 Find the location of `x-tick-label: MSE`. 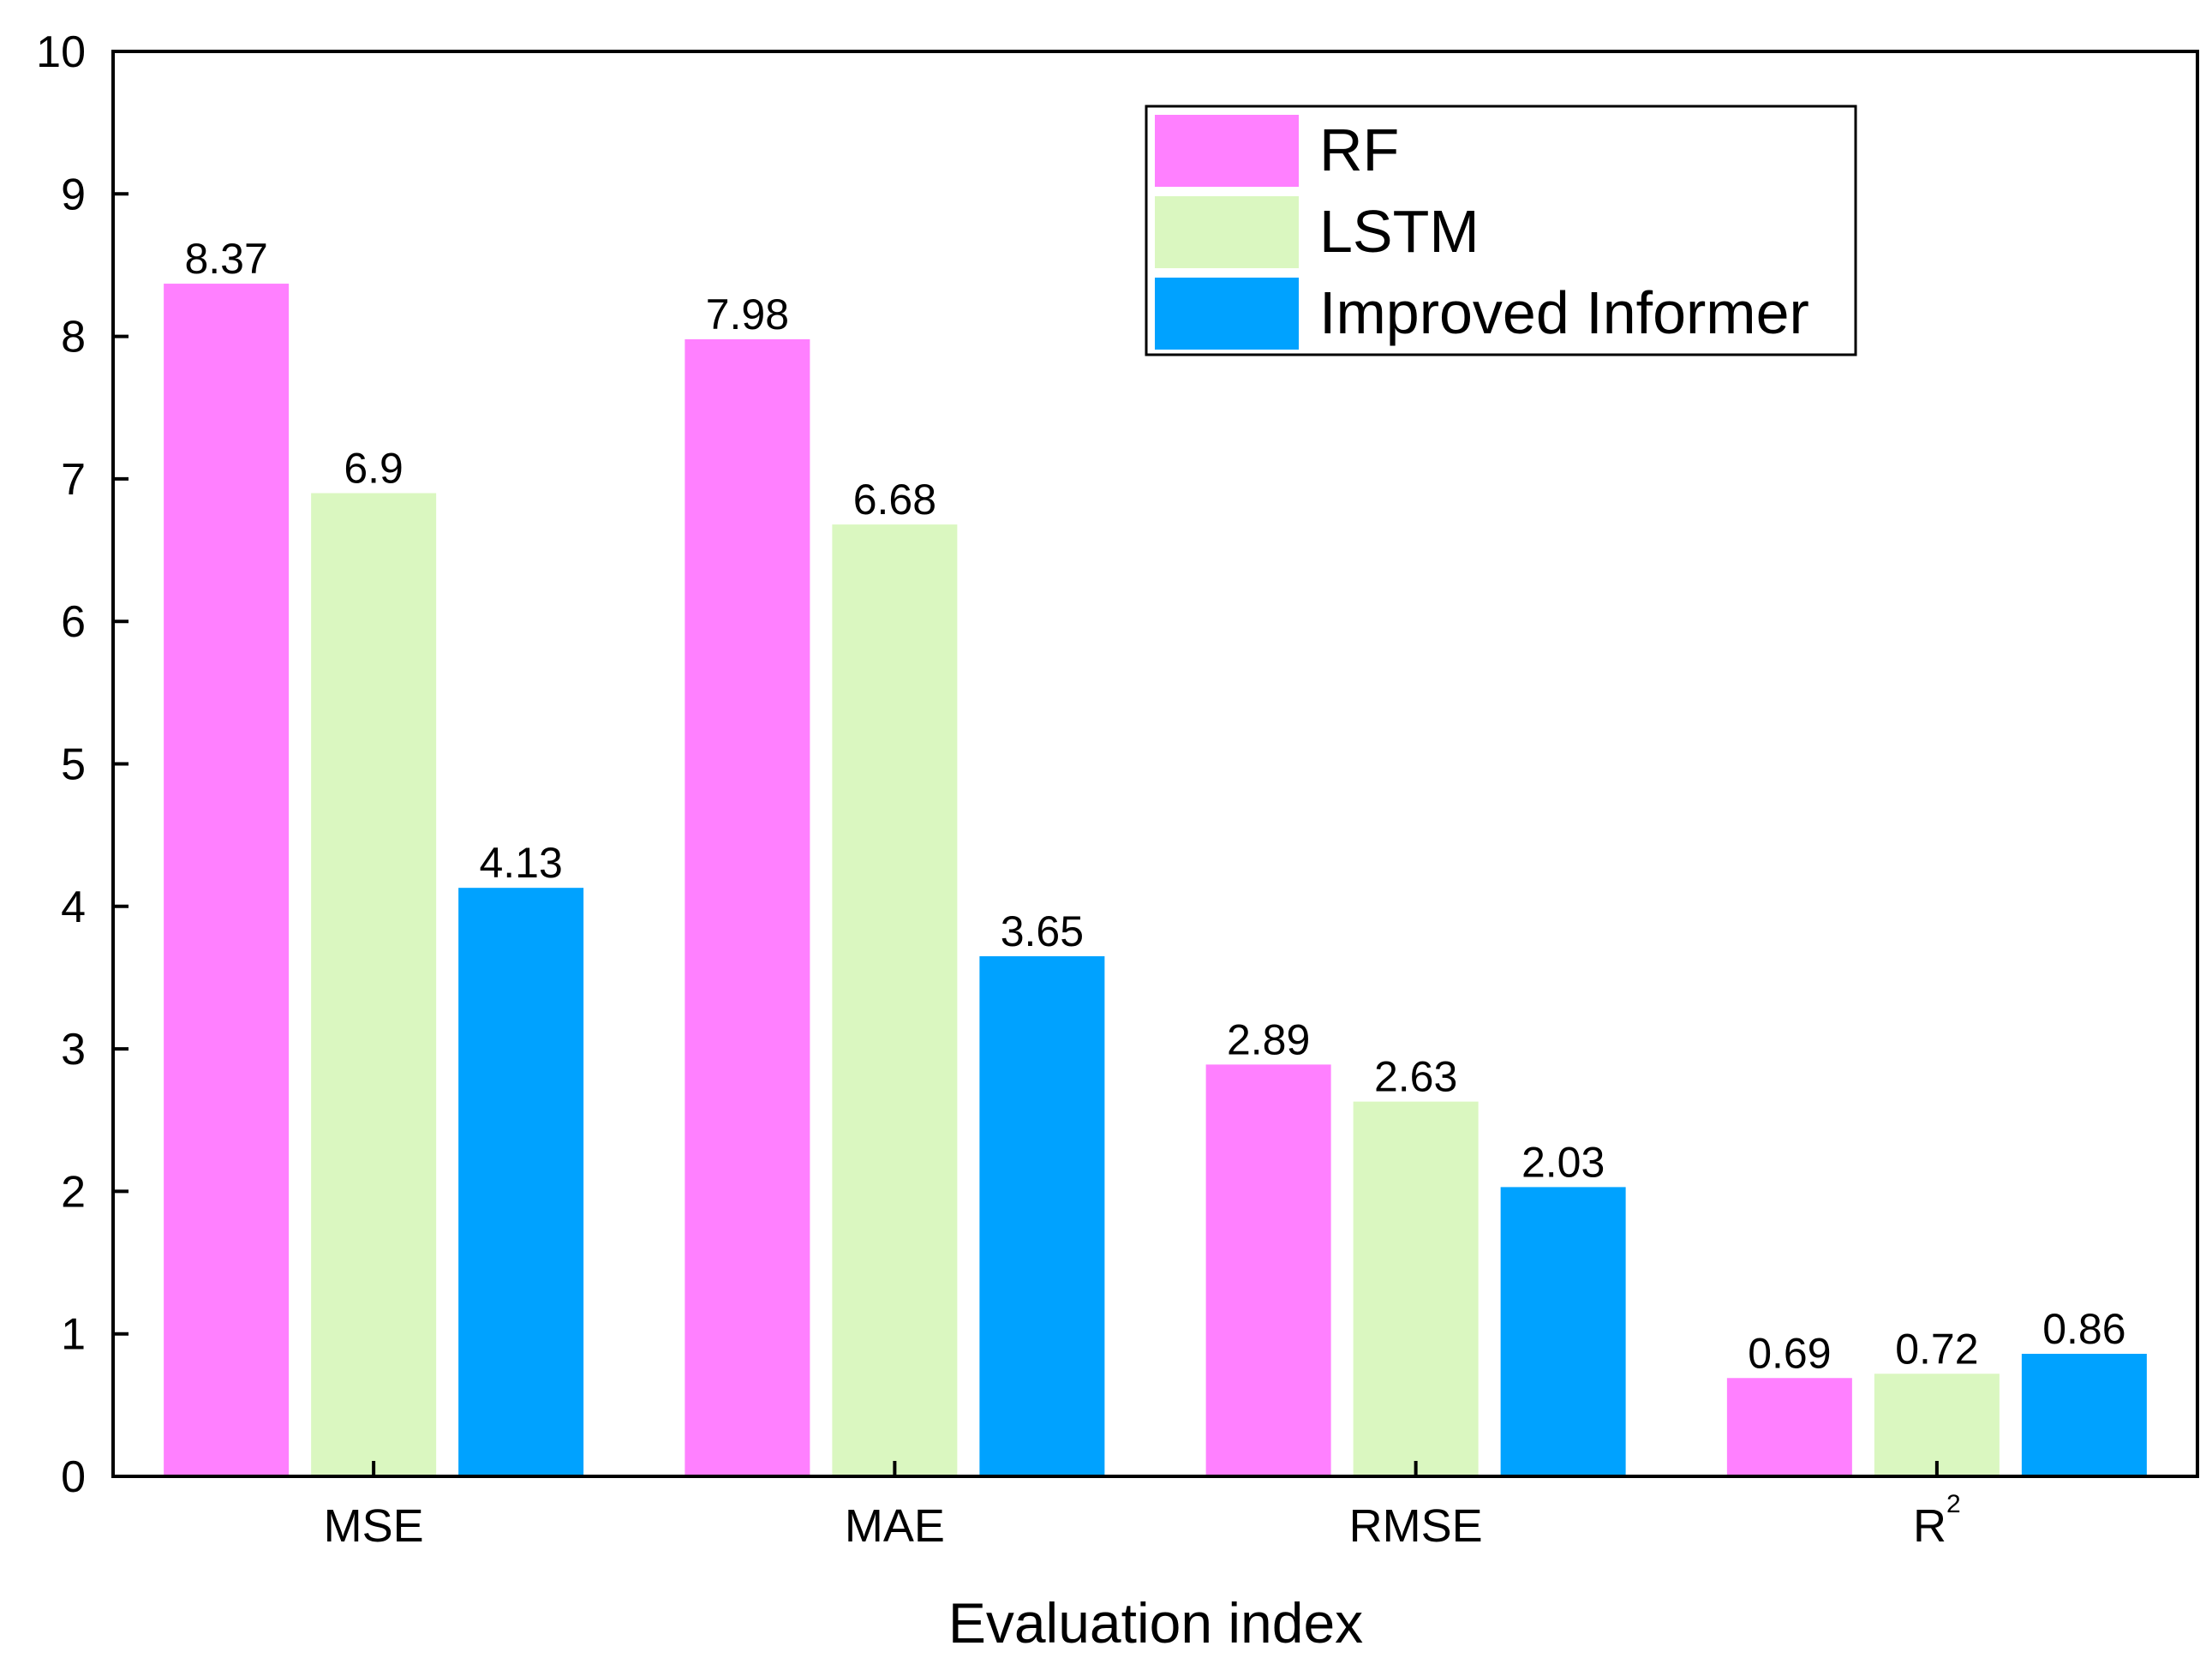

x-tick-label: MSE is located at coordinates (374, 1526).